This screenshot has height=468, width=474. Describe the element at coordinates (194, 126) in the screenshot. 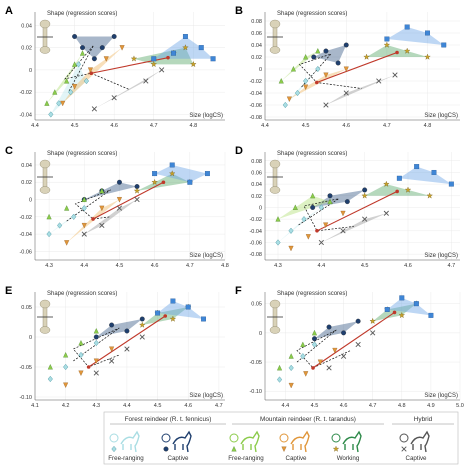

I see `x-tick-label: 4.8` at that location.